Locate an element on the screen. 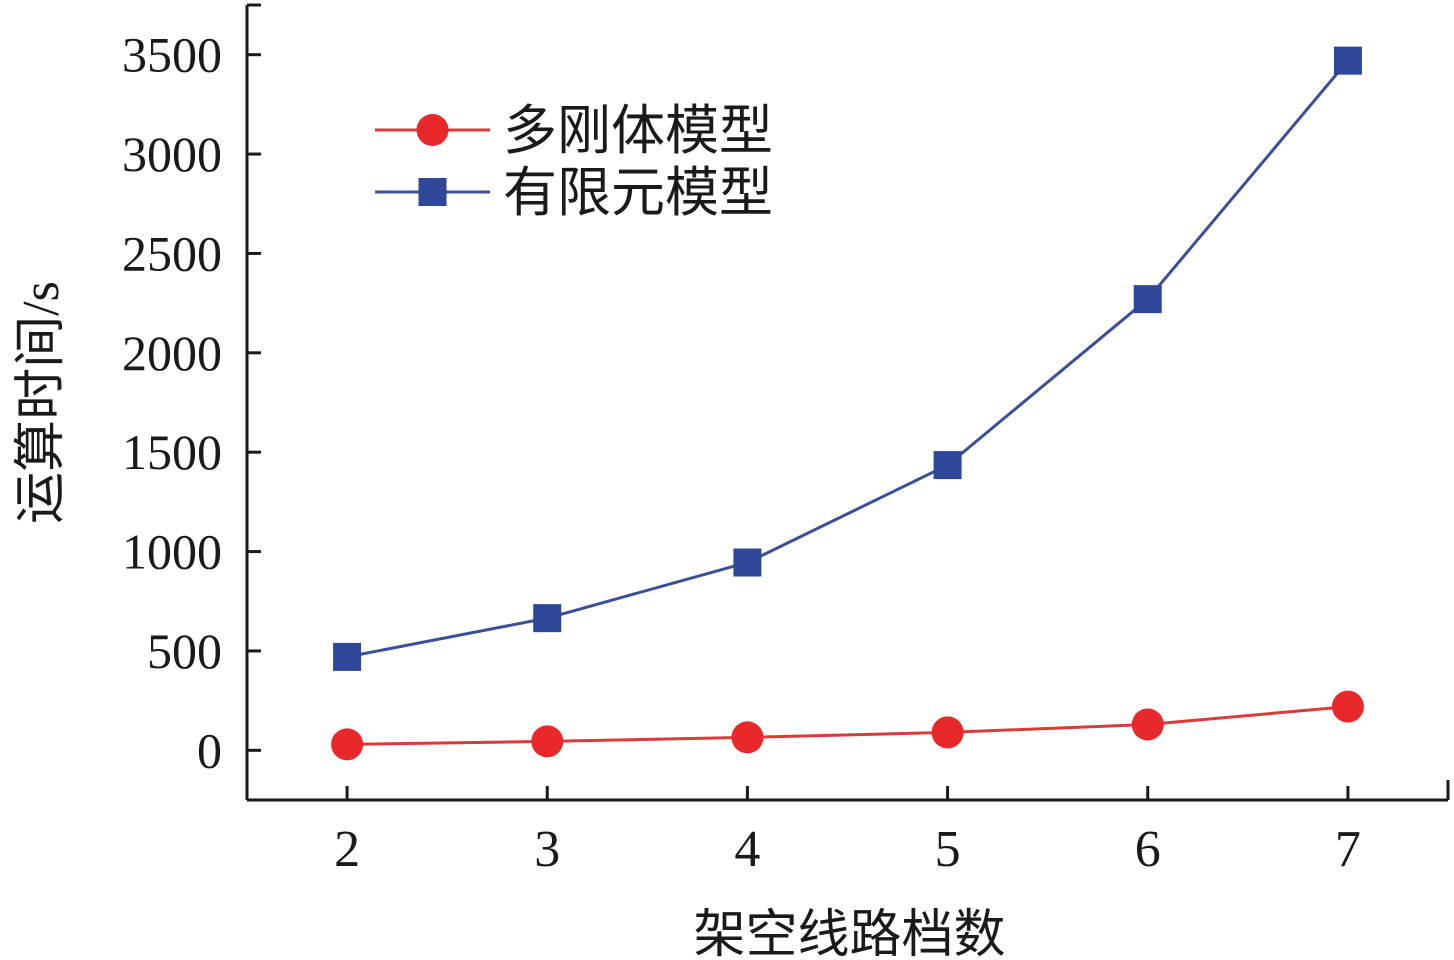 This screenshot has width=1454, height=960. y-tick-label-3000: 3000 is located at coordinates (172, 154).